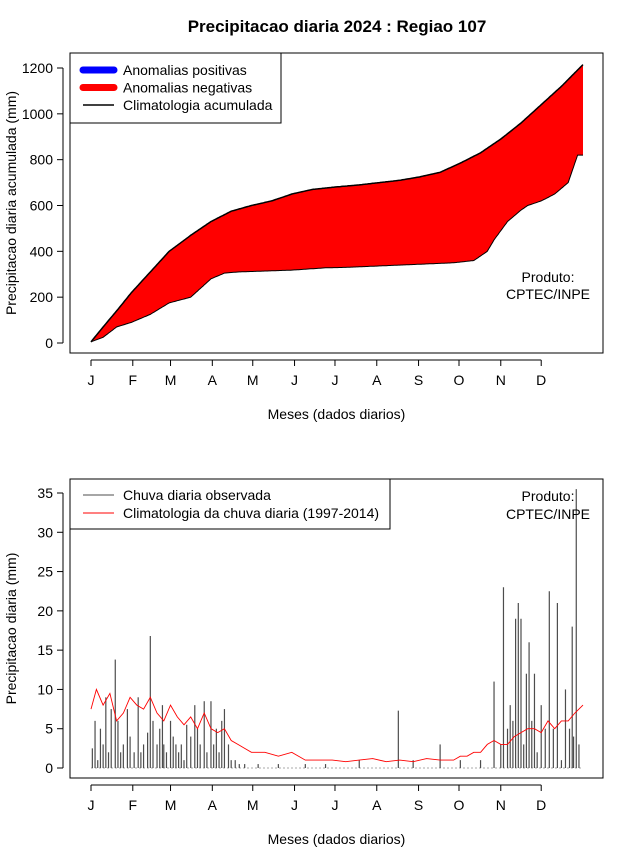 The image size is (640, 850). What do you see at coordinates (337, 839) in the screenshot?
I see `daily-x-axis-label: Meses (dados diarios)` at bounding box center [337, 839].